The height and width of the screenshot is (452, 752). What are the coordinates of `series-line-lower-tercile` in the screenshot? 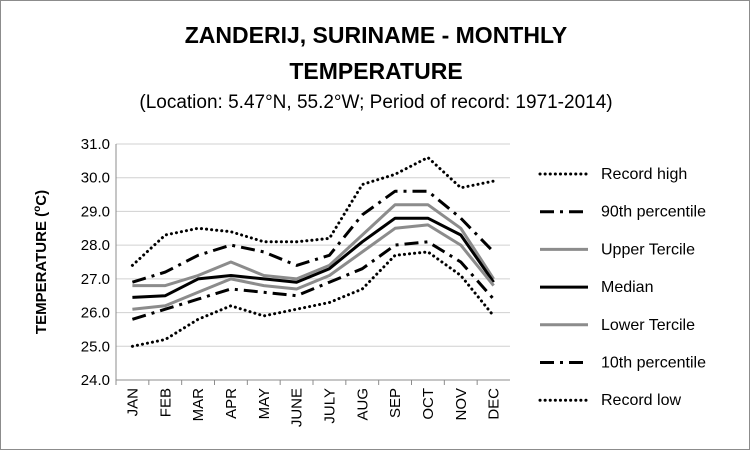 It's located at (313, 267).